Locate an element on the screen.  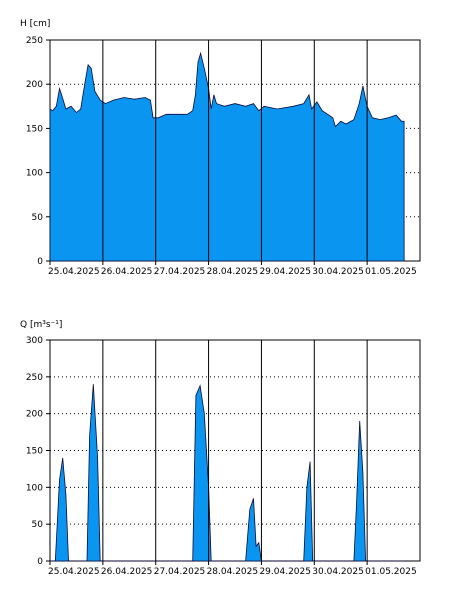
yticks-water-level: 0 50 100 150 200 250 is located at coordinates (38, 151).